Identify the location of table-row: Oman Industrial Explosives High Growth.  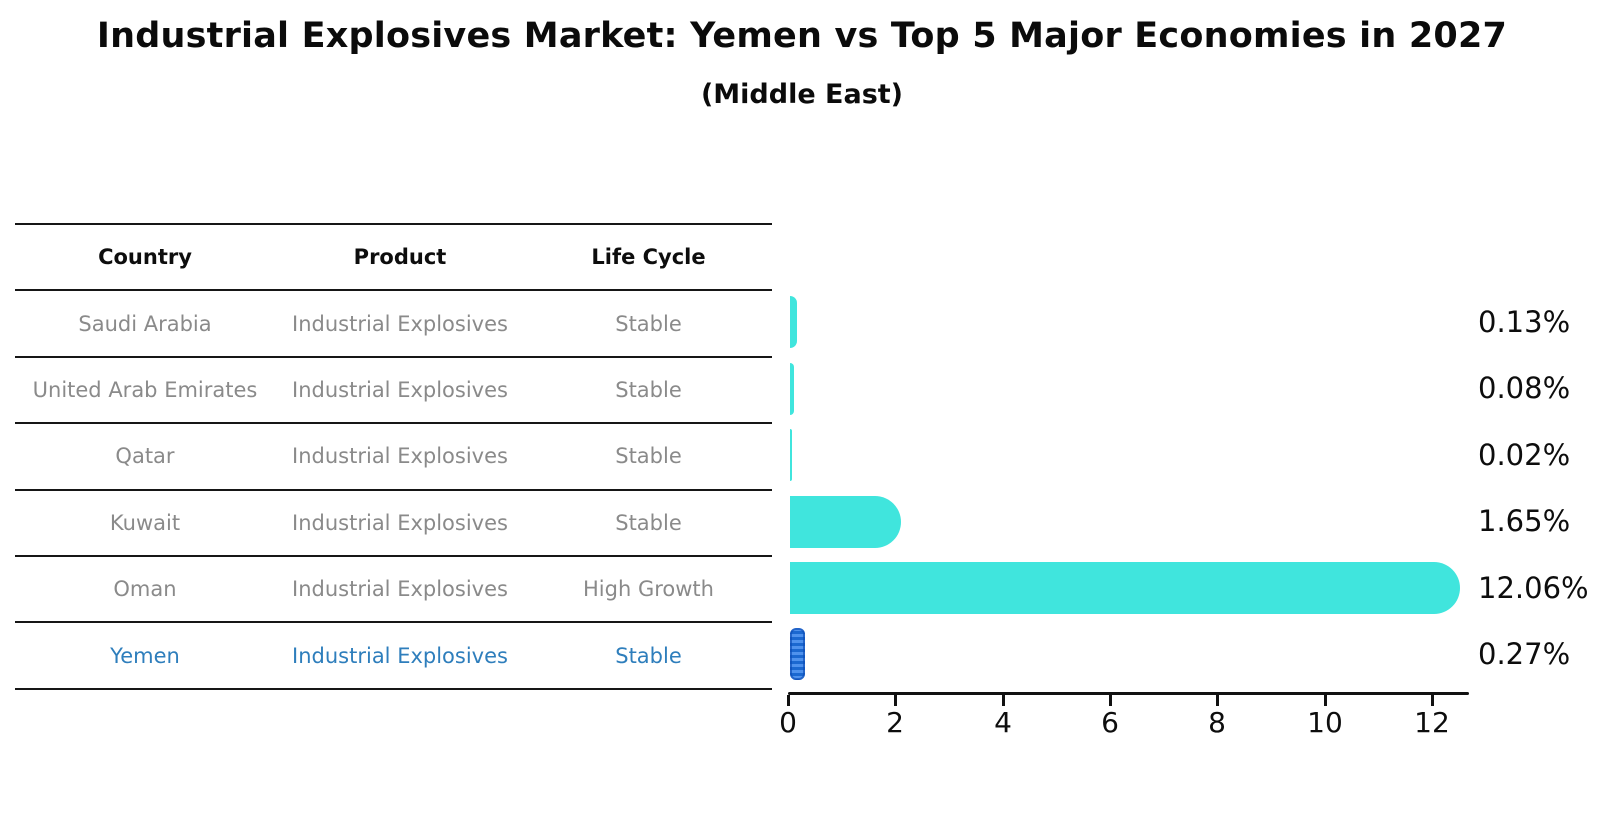
(393, 587).